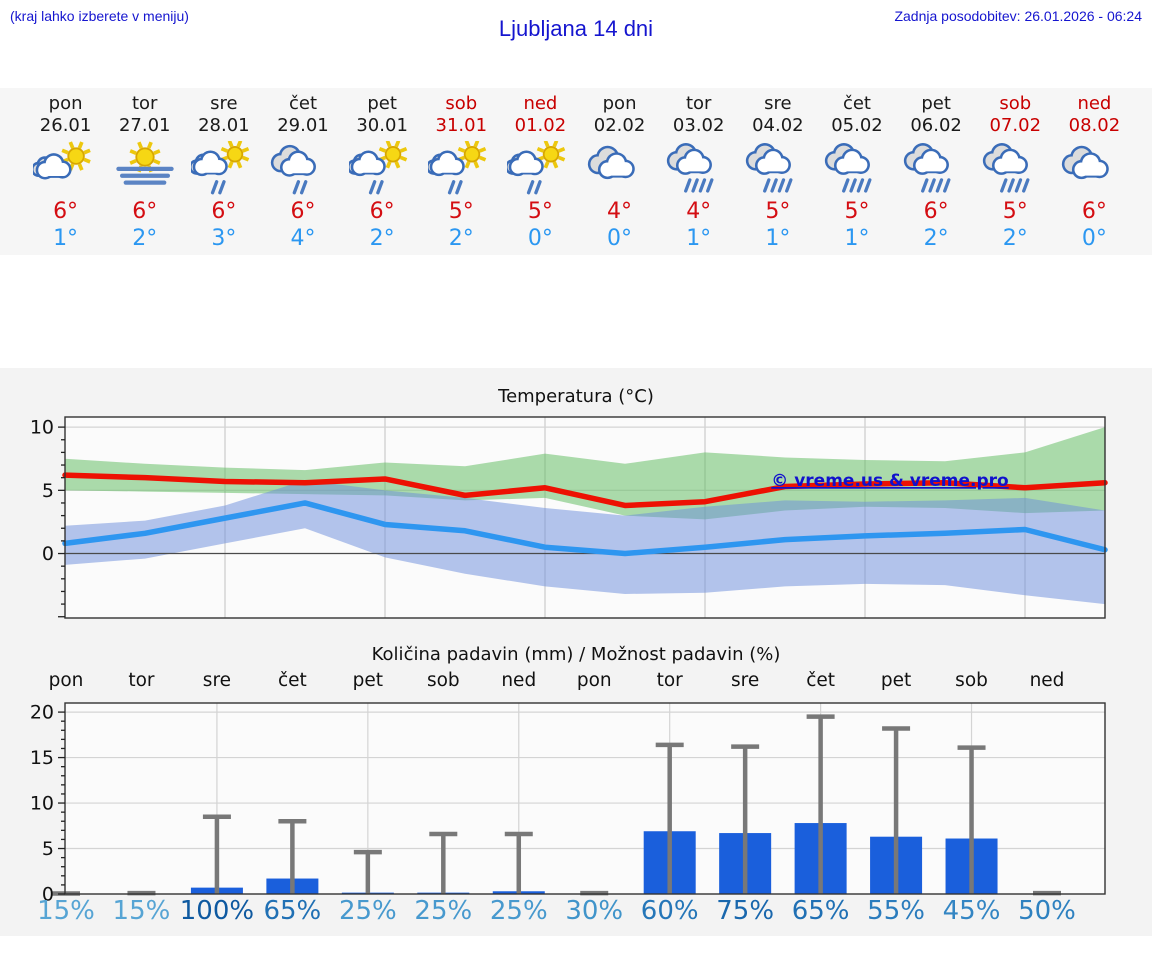  What do you see at coordinates (594, 911) in the screenshot?
I see `precip-probability: 30%` at bounding box center [594, 911].